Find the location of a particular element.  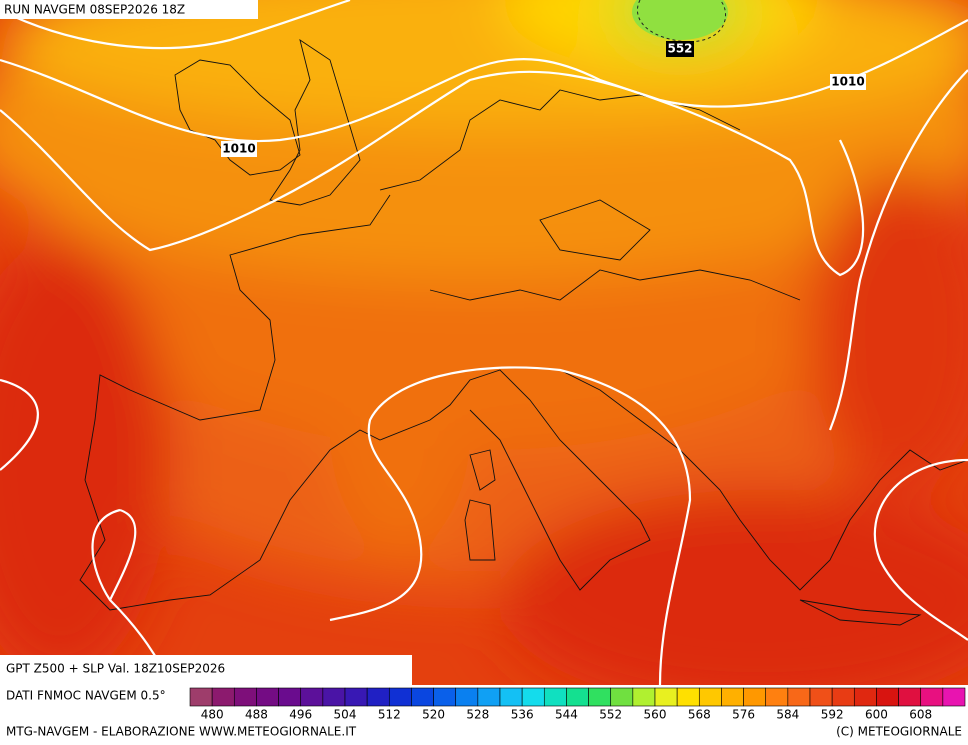

header-title: RUN NAVGEM 08SEP2026 18Z is located at coordinates (94, 10).